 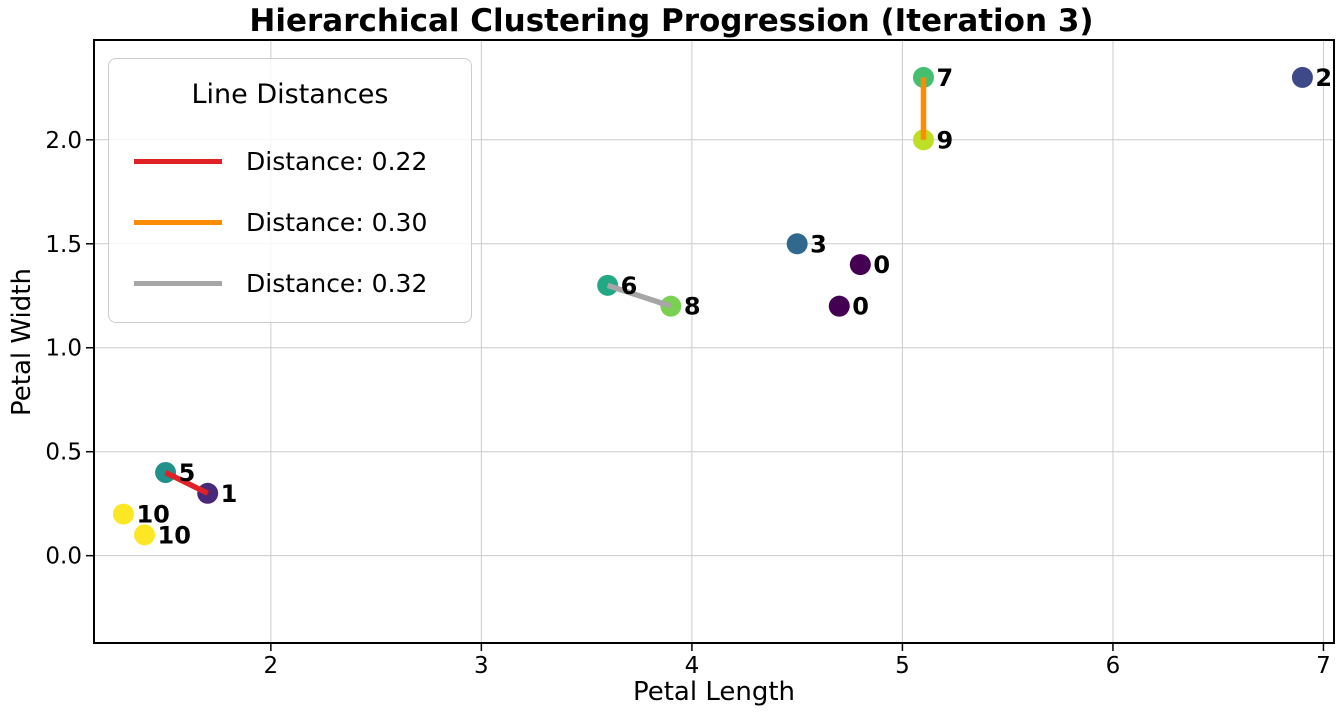 I want to click on x-tick-label: 2, so click(x=271, y=666).